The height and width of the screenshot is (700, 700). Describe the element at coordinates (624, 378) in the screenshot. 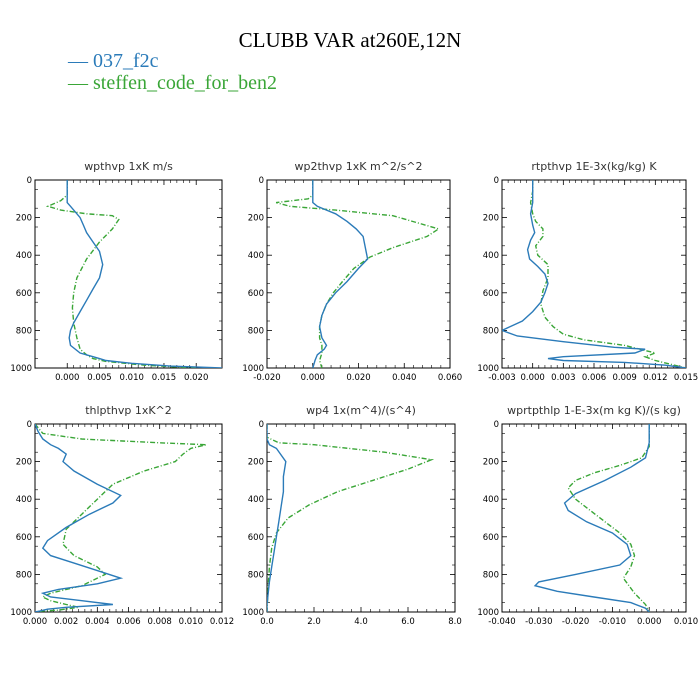

I see `x-tick-label: 0.009` at that location.